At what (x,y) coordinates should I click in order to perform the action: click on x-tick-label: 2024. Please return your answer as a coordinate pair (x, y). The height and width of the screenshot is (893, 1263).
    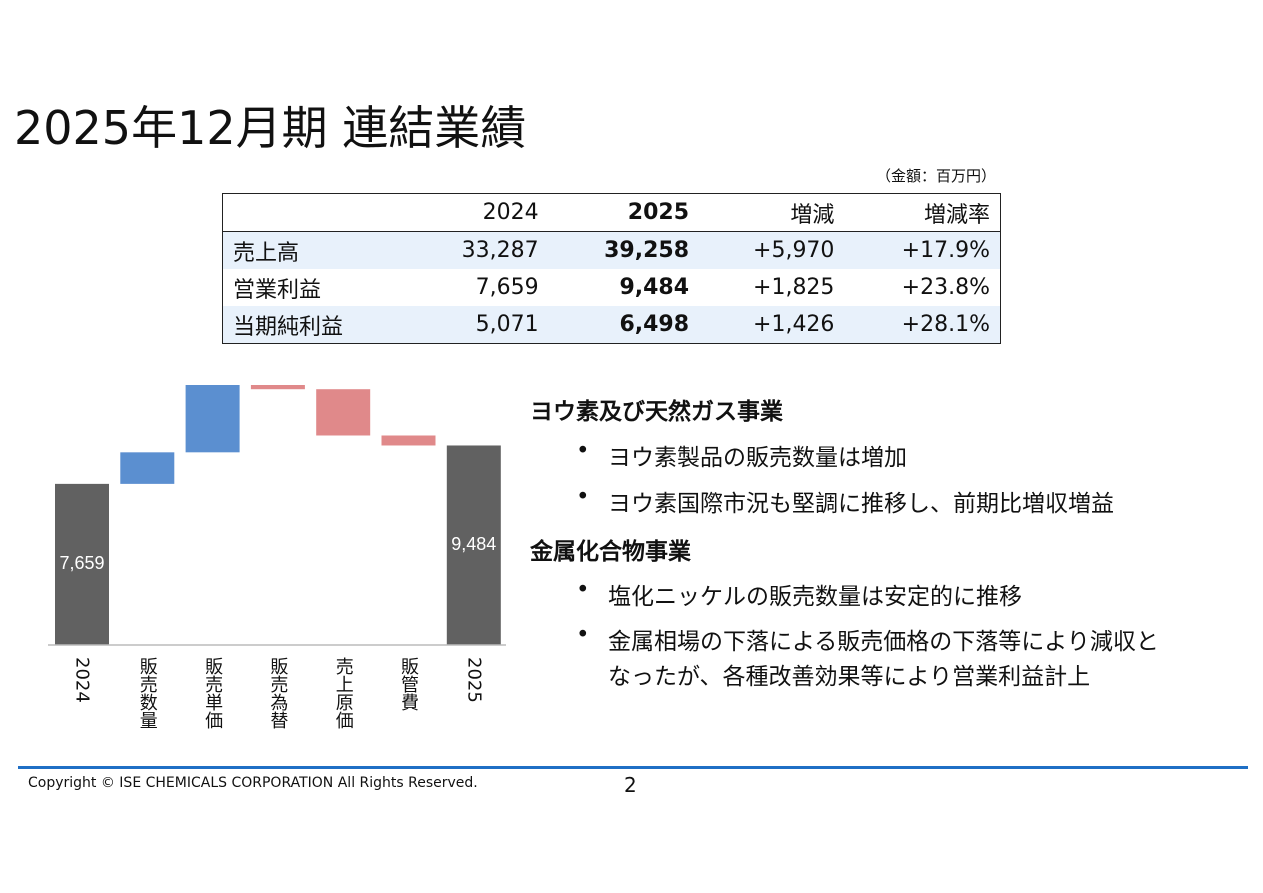
    Looking at the image, I should click on (82, 680).